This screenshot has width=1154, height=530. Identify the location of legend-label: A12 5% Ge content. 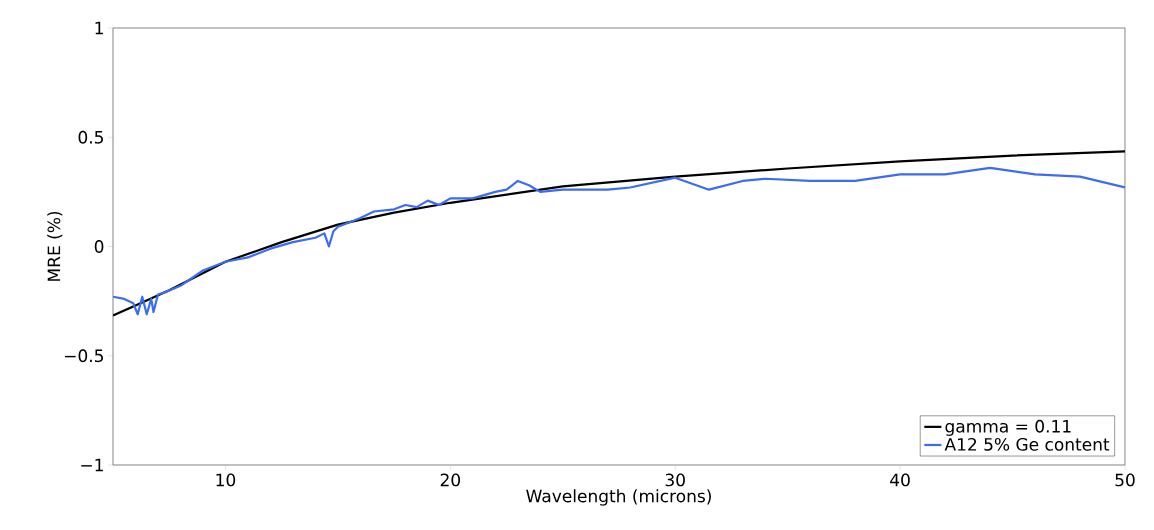
(1027, 444).